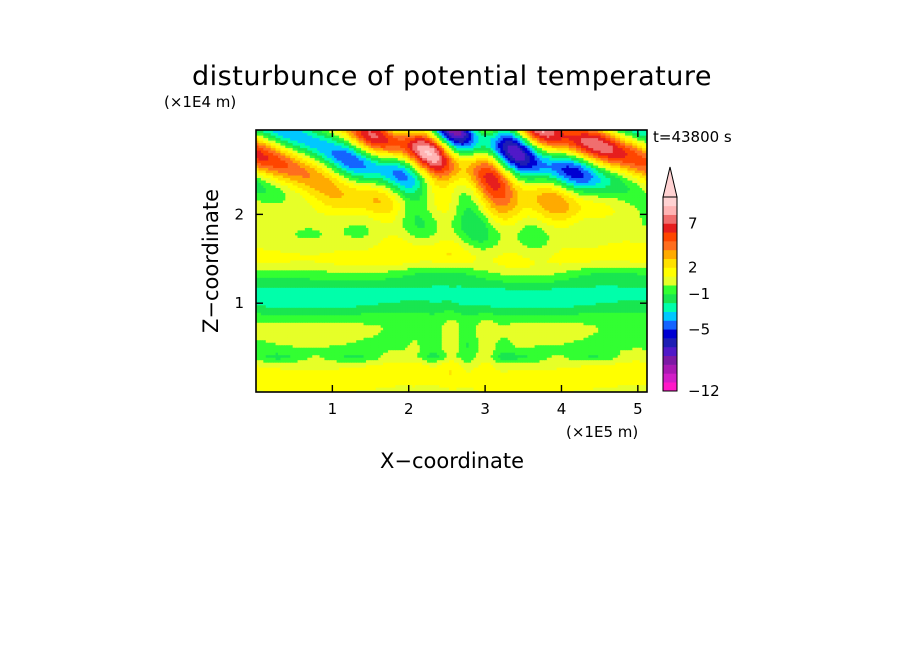 This screenshot has height=654, width=904. Describe the element at coordinates (699, 294) in the screenshot. I see `colorbar-tick-label: −1` at that location.